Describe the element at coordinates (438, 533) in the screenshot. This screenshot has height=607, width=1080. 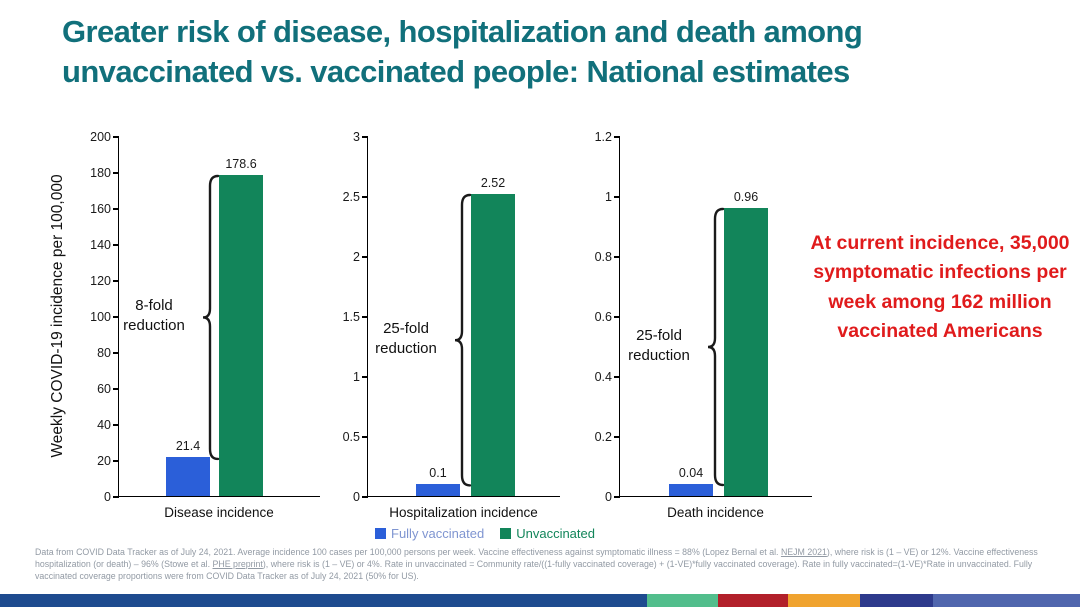
I see `legend-label-fully-vaccinated: Fully vaccinated` at that location.